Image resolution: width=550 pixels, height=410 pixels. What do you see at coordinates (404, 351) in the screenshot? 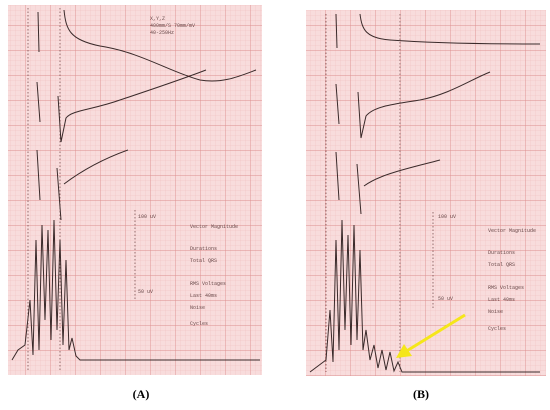
I see `arrow-head` at bounding box center [404, 351].